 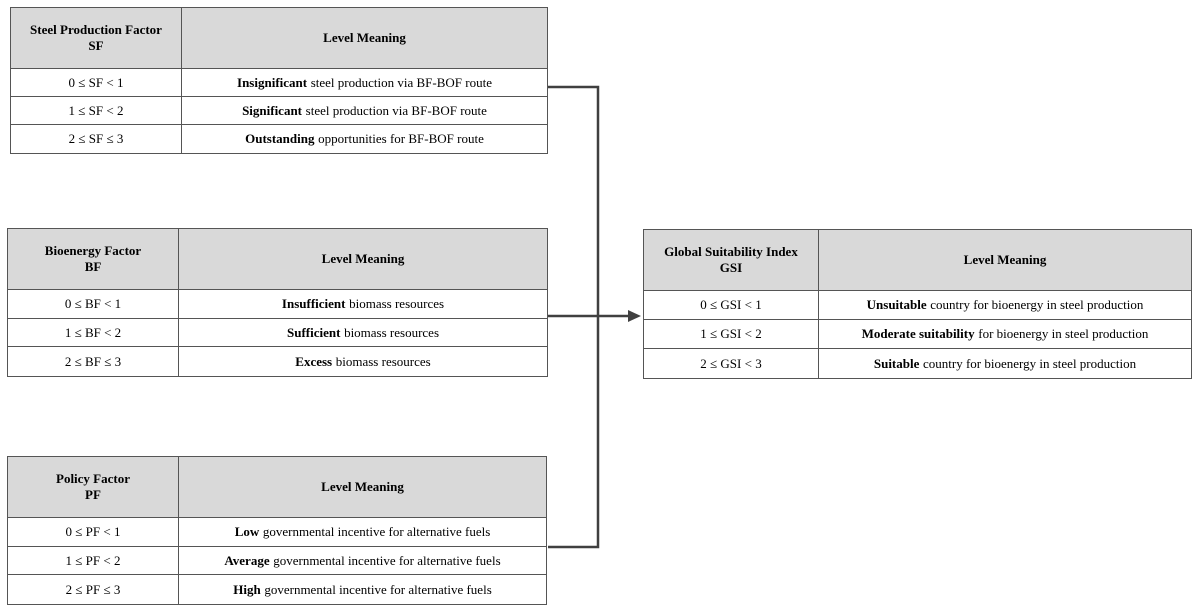 What do you see at coordinates (96, 45) in the screenshot?
I see `header-text: SF` at bounding box center [96, 45].